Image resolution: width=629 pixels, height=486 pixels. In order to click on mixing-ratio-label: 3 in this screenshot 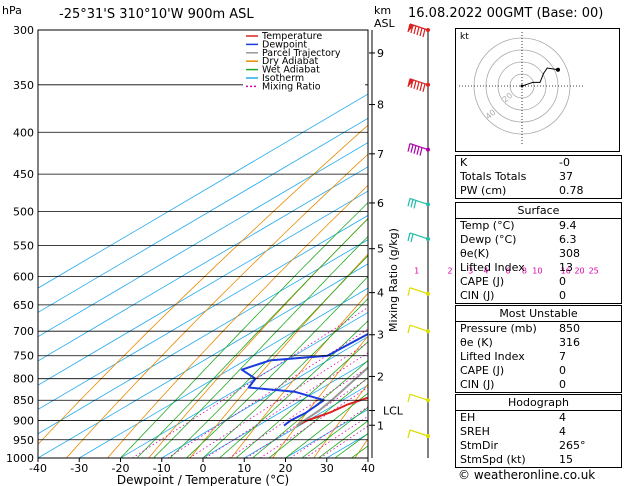, I will do `click(470, 270)`.